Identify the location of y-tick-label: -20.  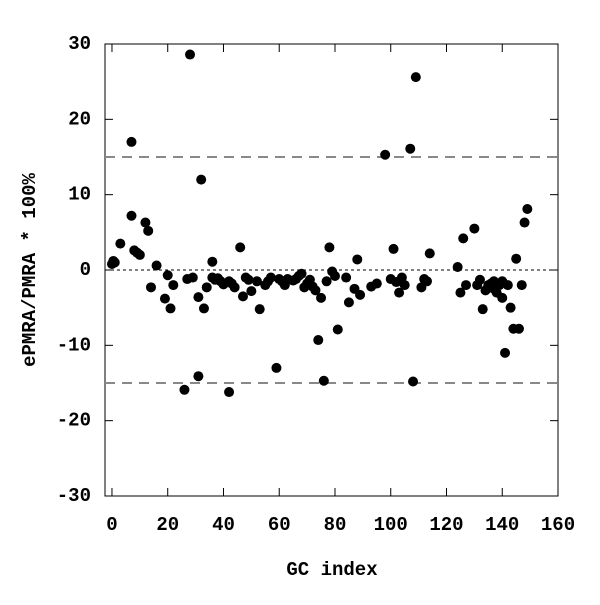
(74, 421).